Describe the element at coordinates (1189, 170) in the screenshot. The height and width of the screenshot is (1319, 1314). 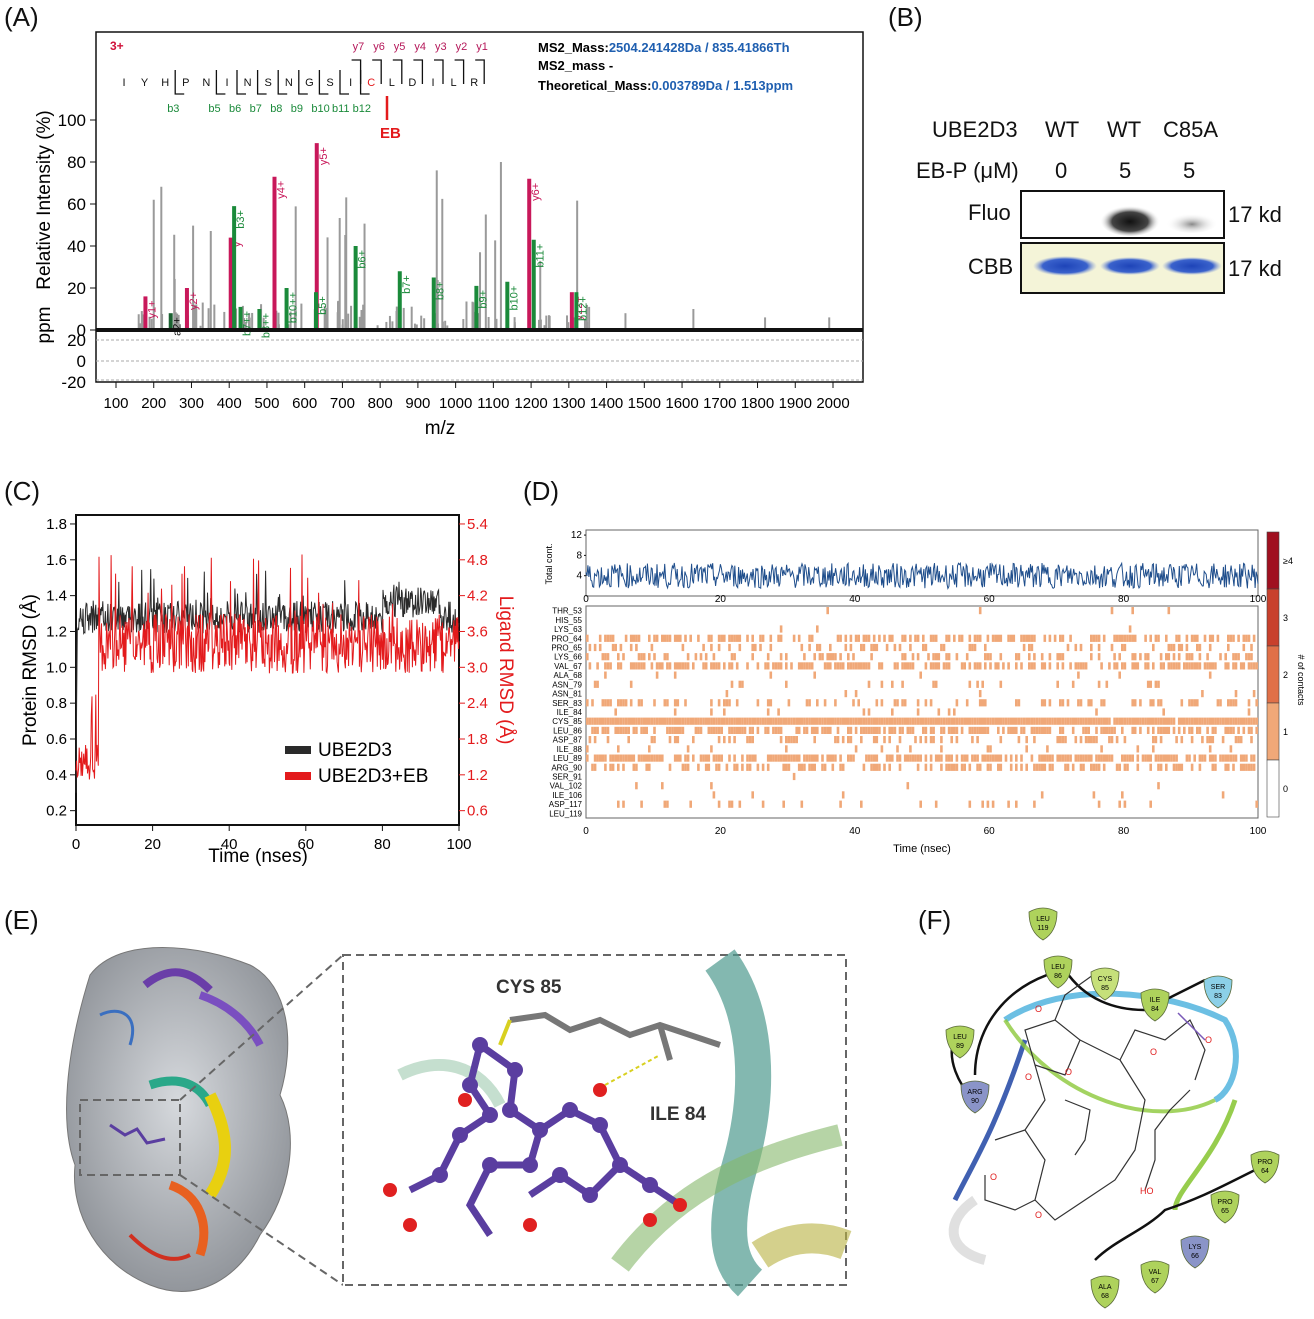
I see `conc-3: 5` at that location.